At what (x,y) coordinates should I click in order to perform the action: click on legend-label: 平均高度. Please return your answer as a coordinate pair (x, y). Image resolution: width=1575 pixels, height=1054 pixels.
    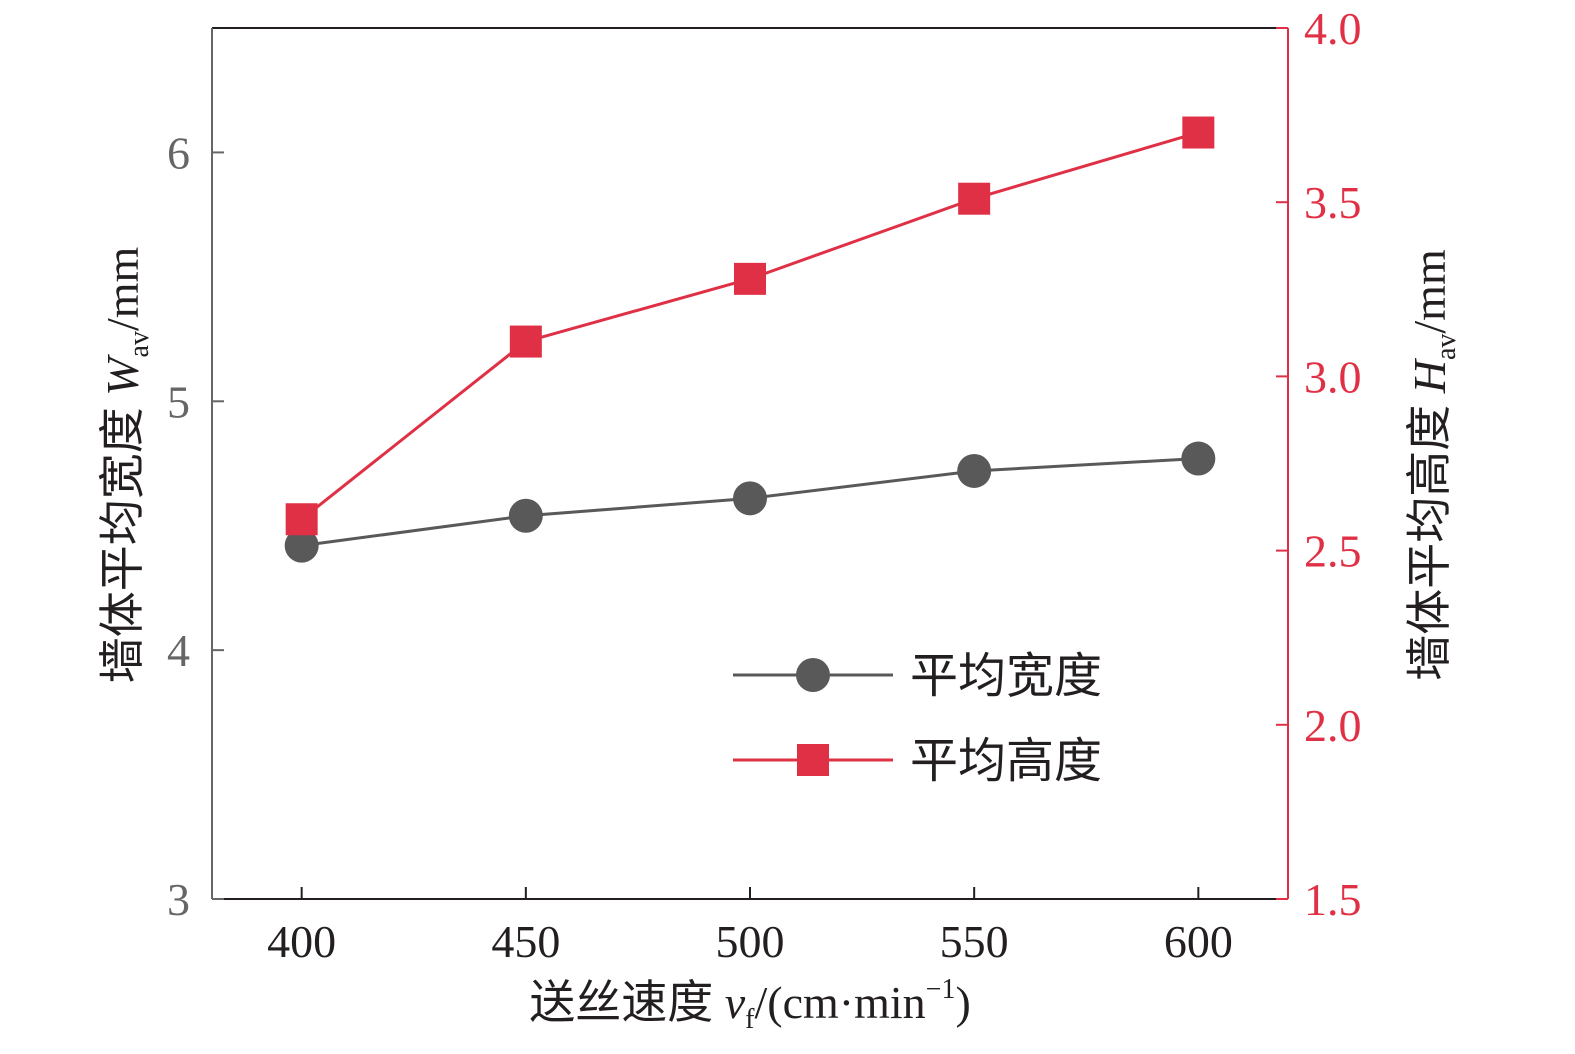
    Looking at the image, I should click on (1006, 761).